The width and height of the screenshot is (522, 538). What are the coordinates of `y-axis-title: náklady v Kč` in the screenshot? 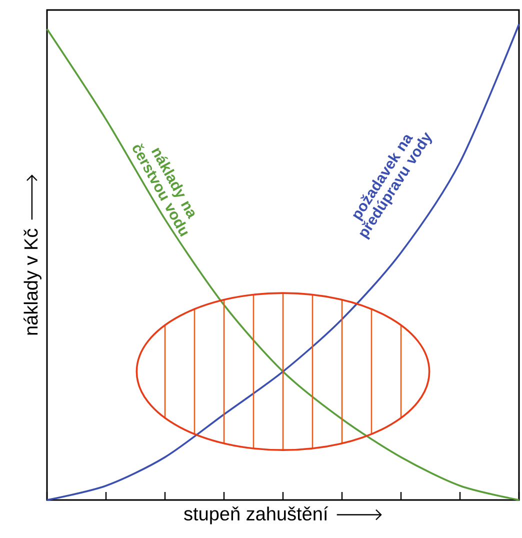 It's located at (32, 281).